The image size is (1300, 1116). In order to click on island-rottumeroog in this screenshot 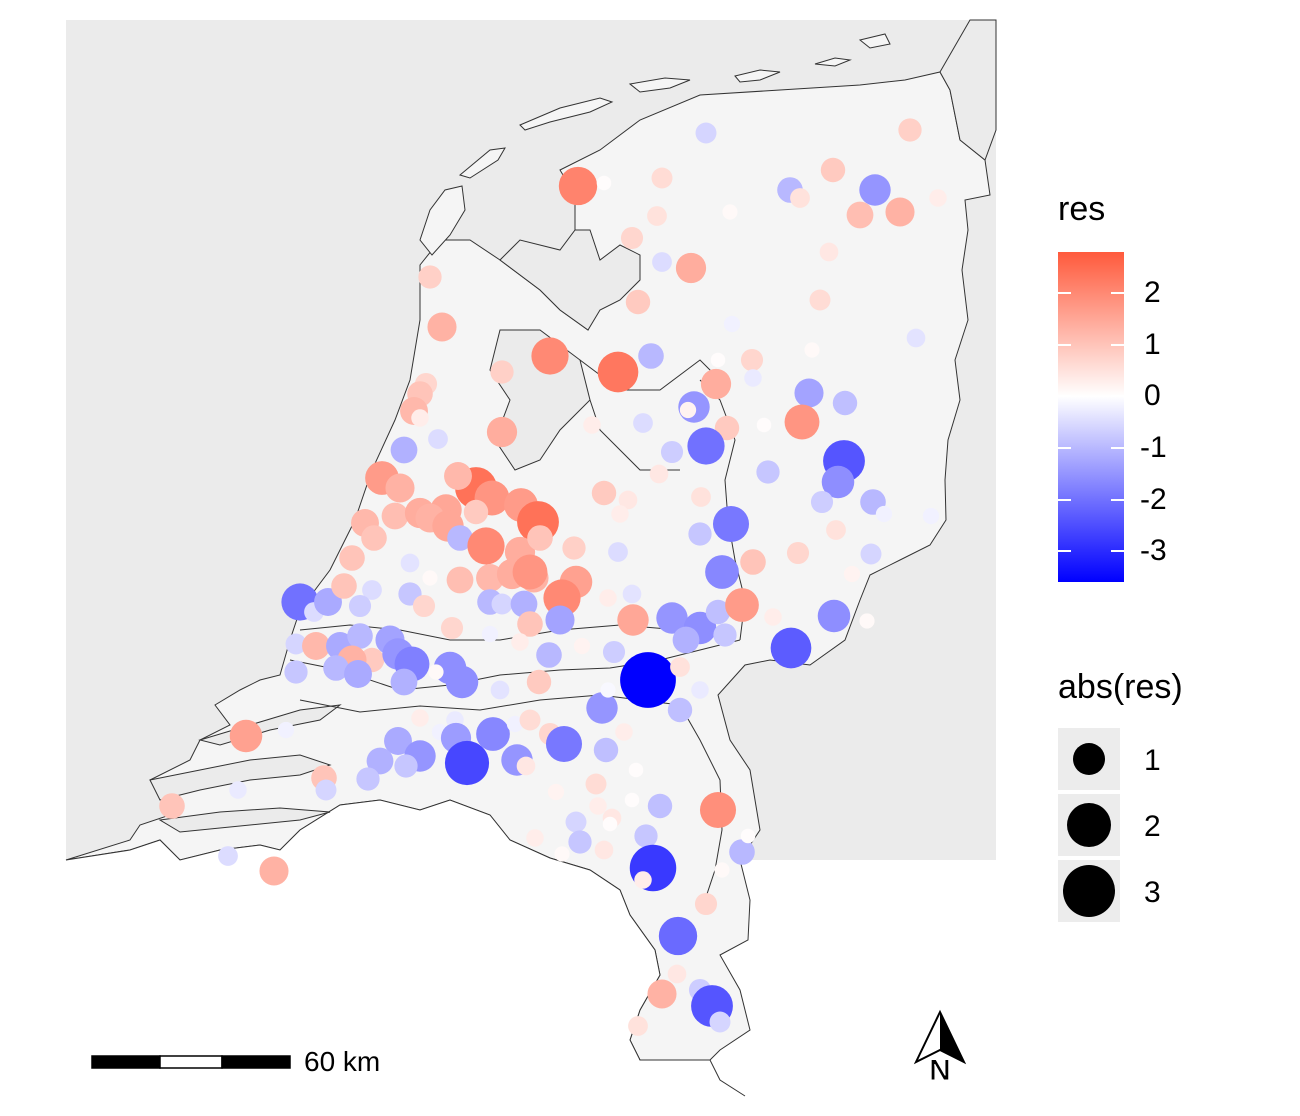, I will do `click(833, 62)`.